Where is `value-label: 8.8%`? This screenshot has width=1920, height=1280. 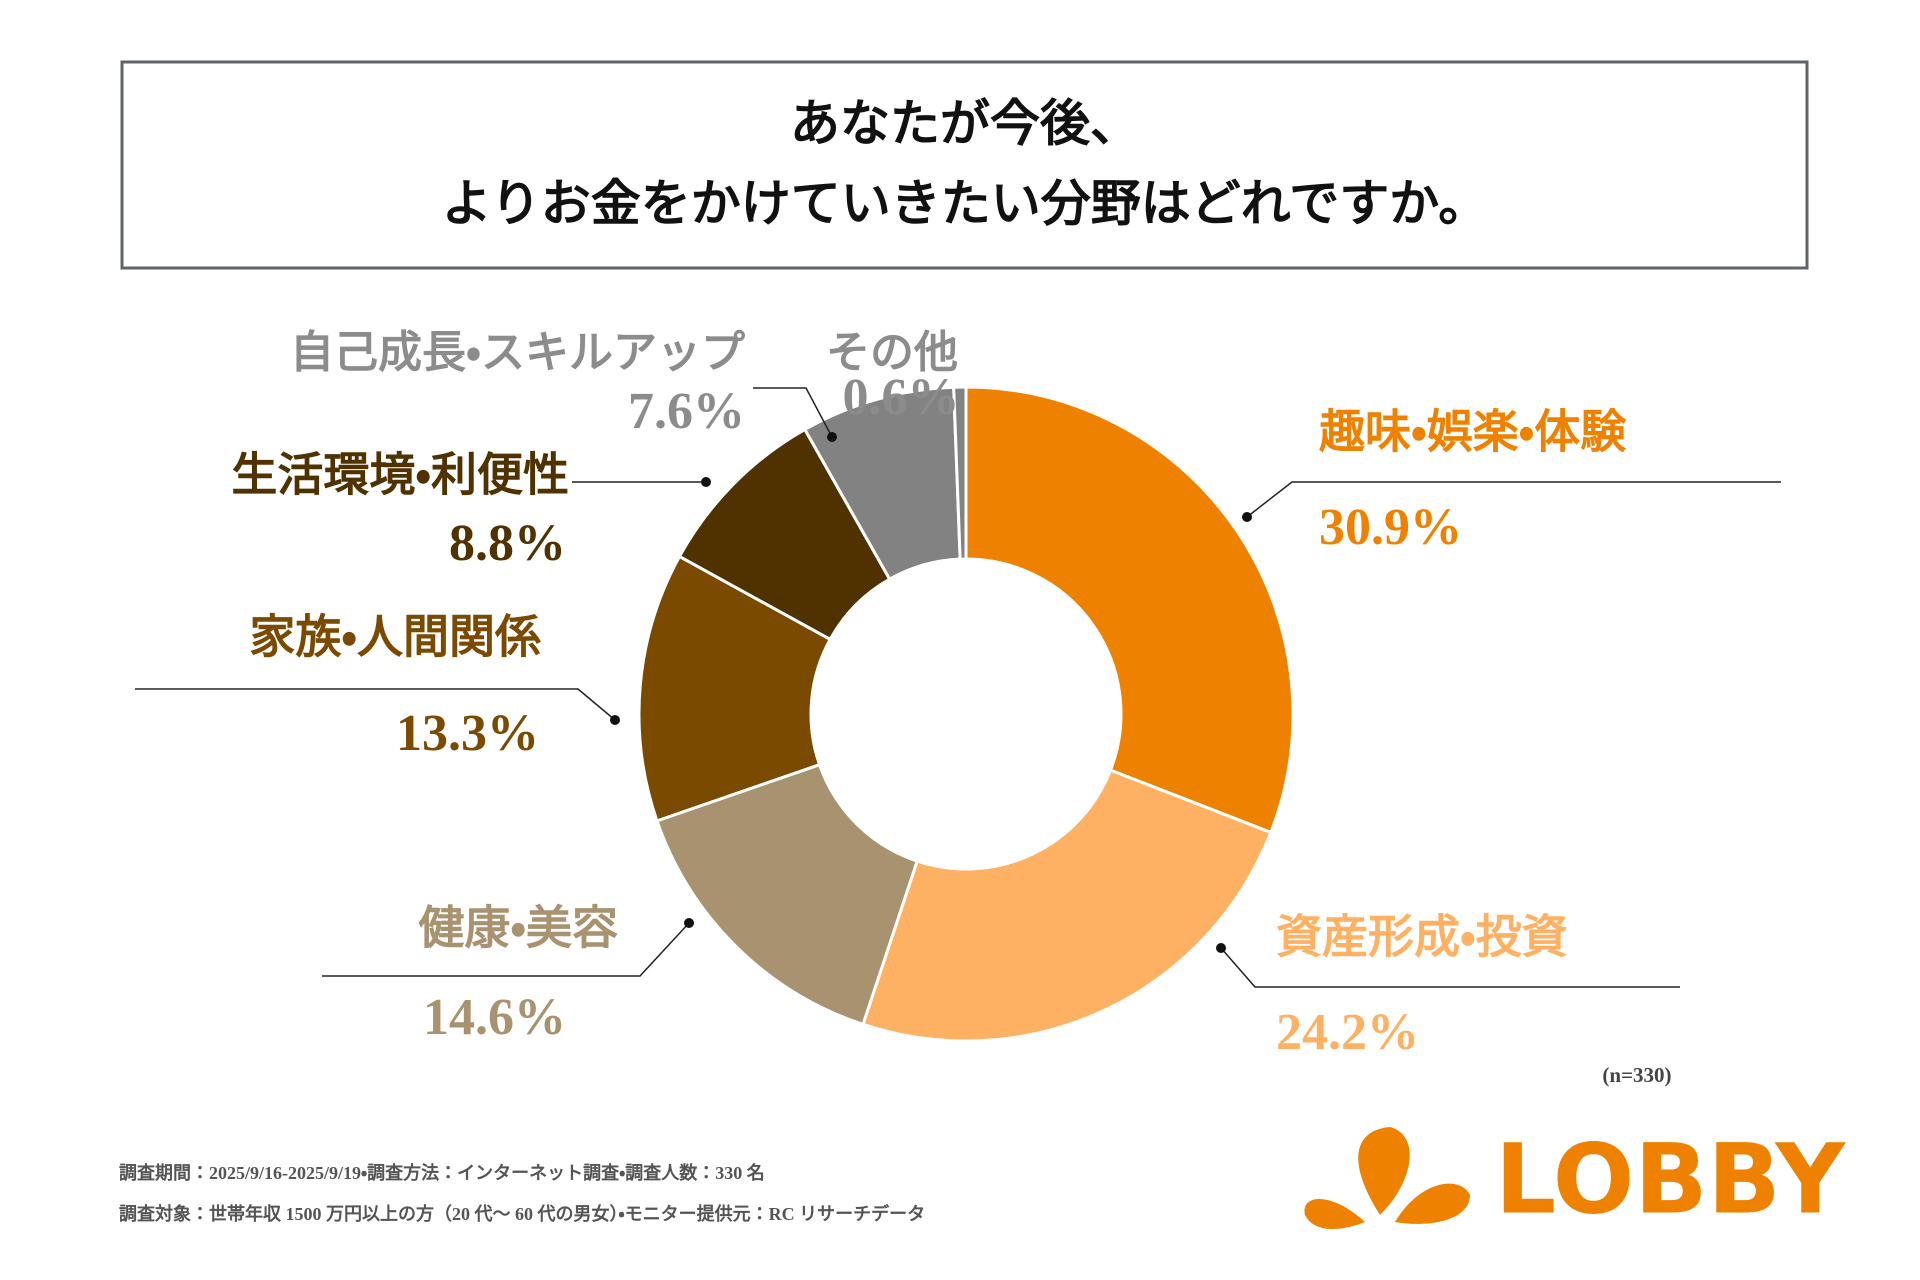 value-label: 8.8% is located at coordinates (507, 543).